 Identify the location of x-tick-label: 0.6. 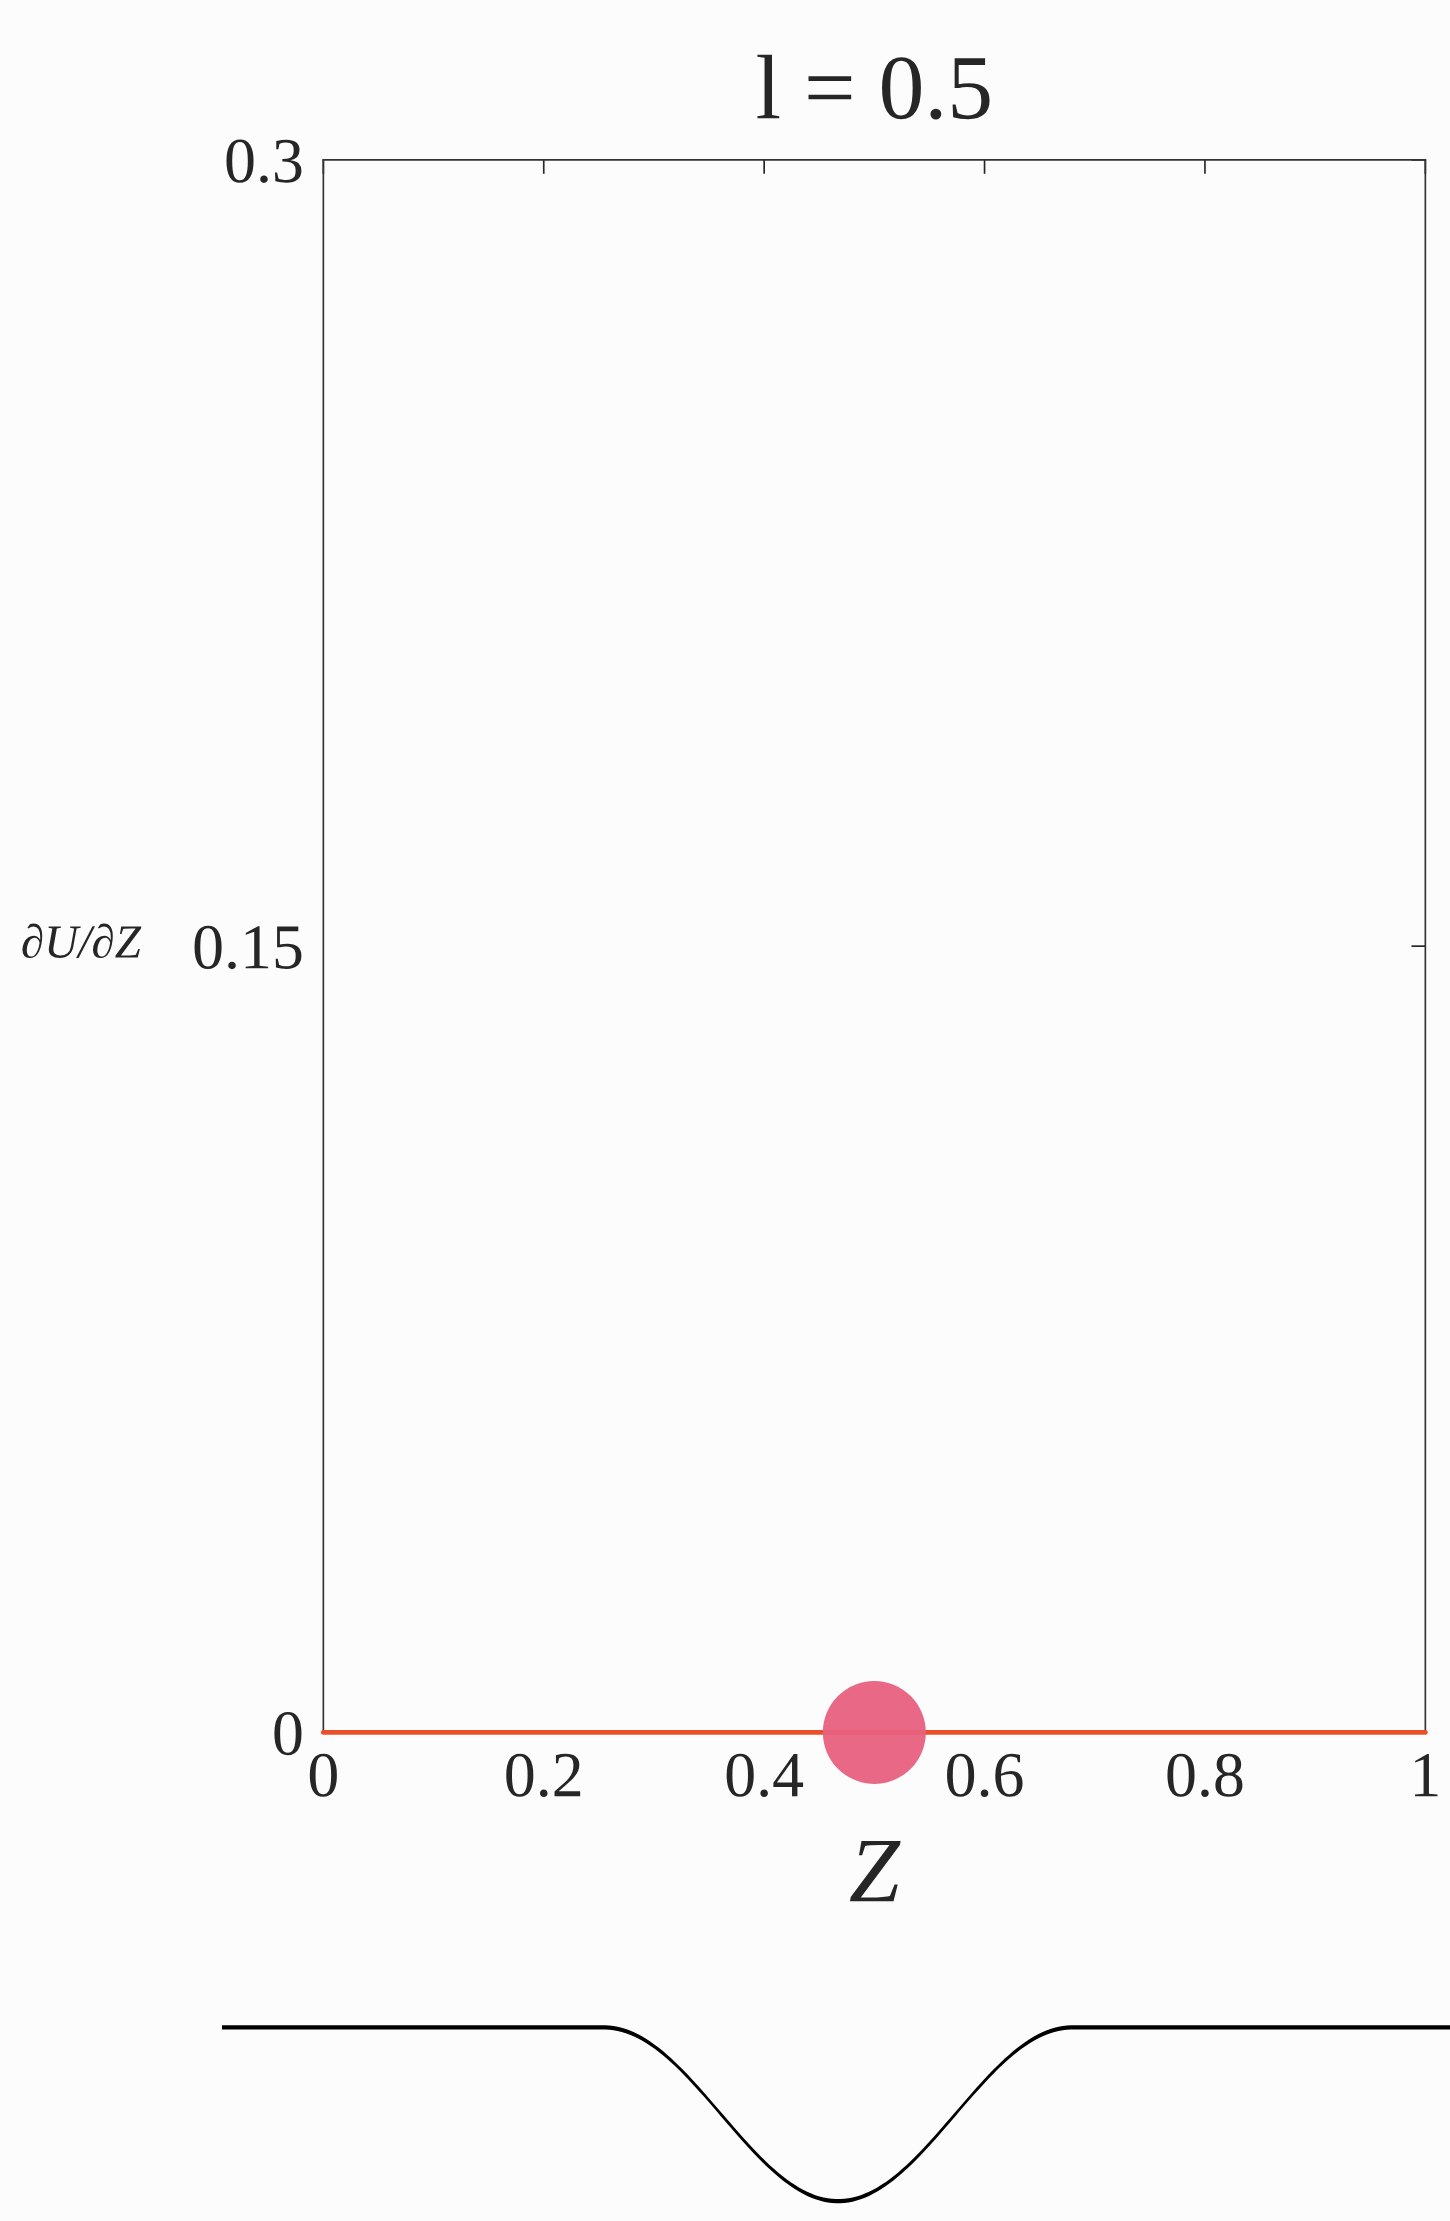
(985, 1775).